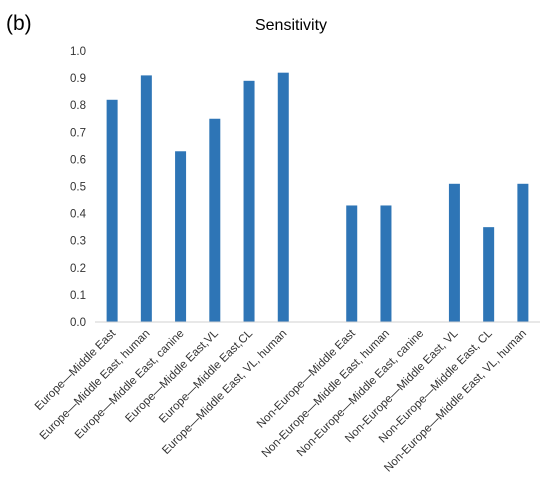  What do you see at coordinates (78, 242) in the screenshot?
I see `y-tick-label: 0.3` at bounding box center [78, 242].